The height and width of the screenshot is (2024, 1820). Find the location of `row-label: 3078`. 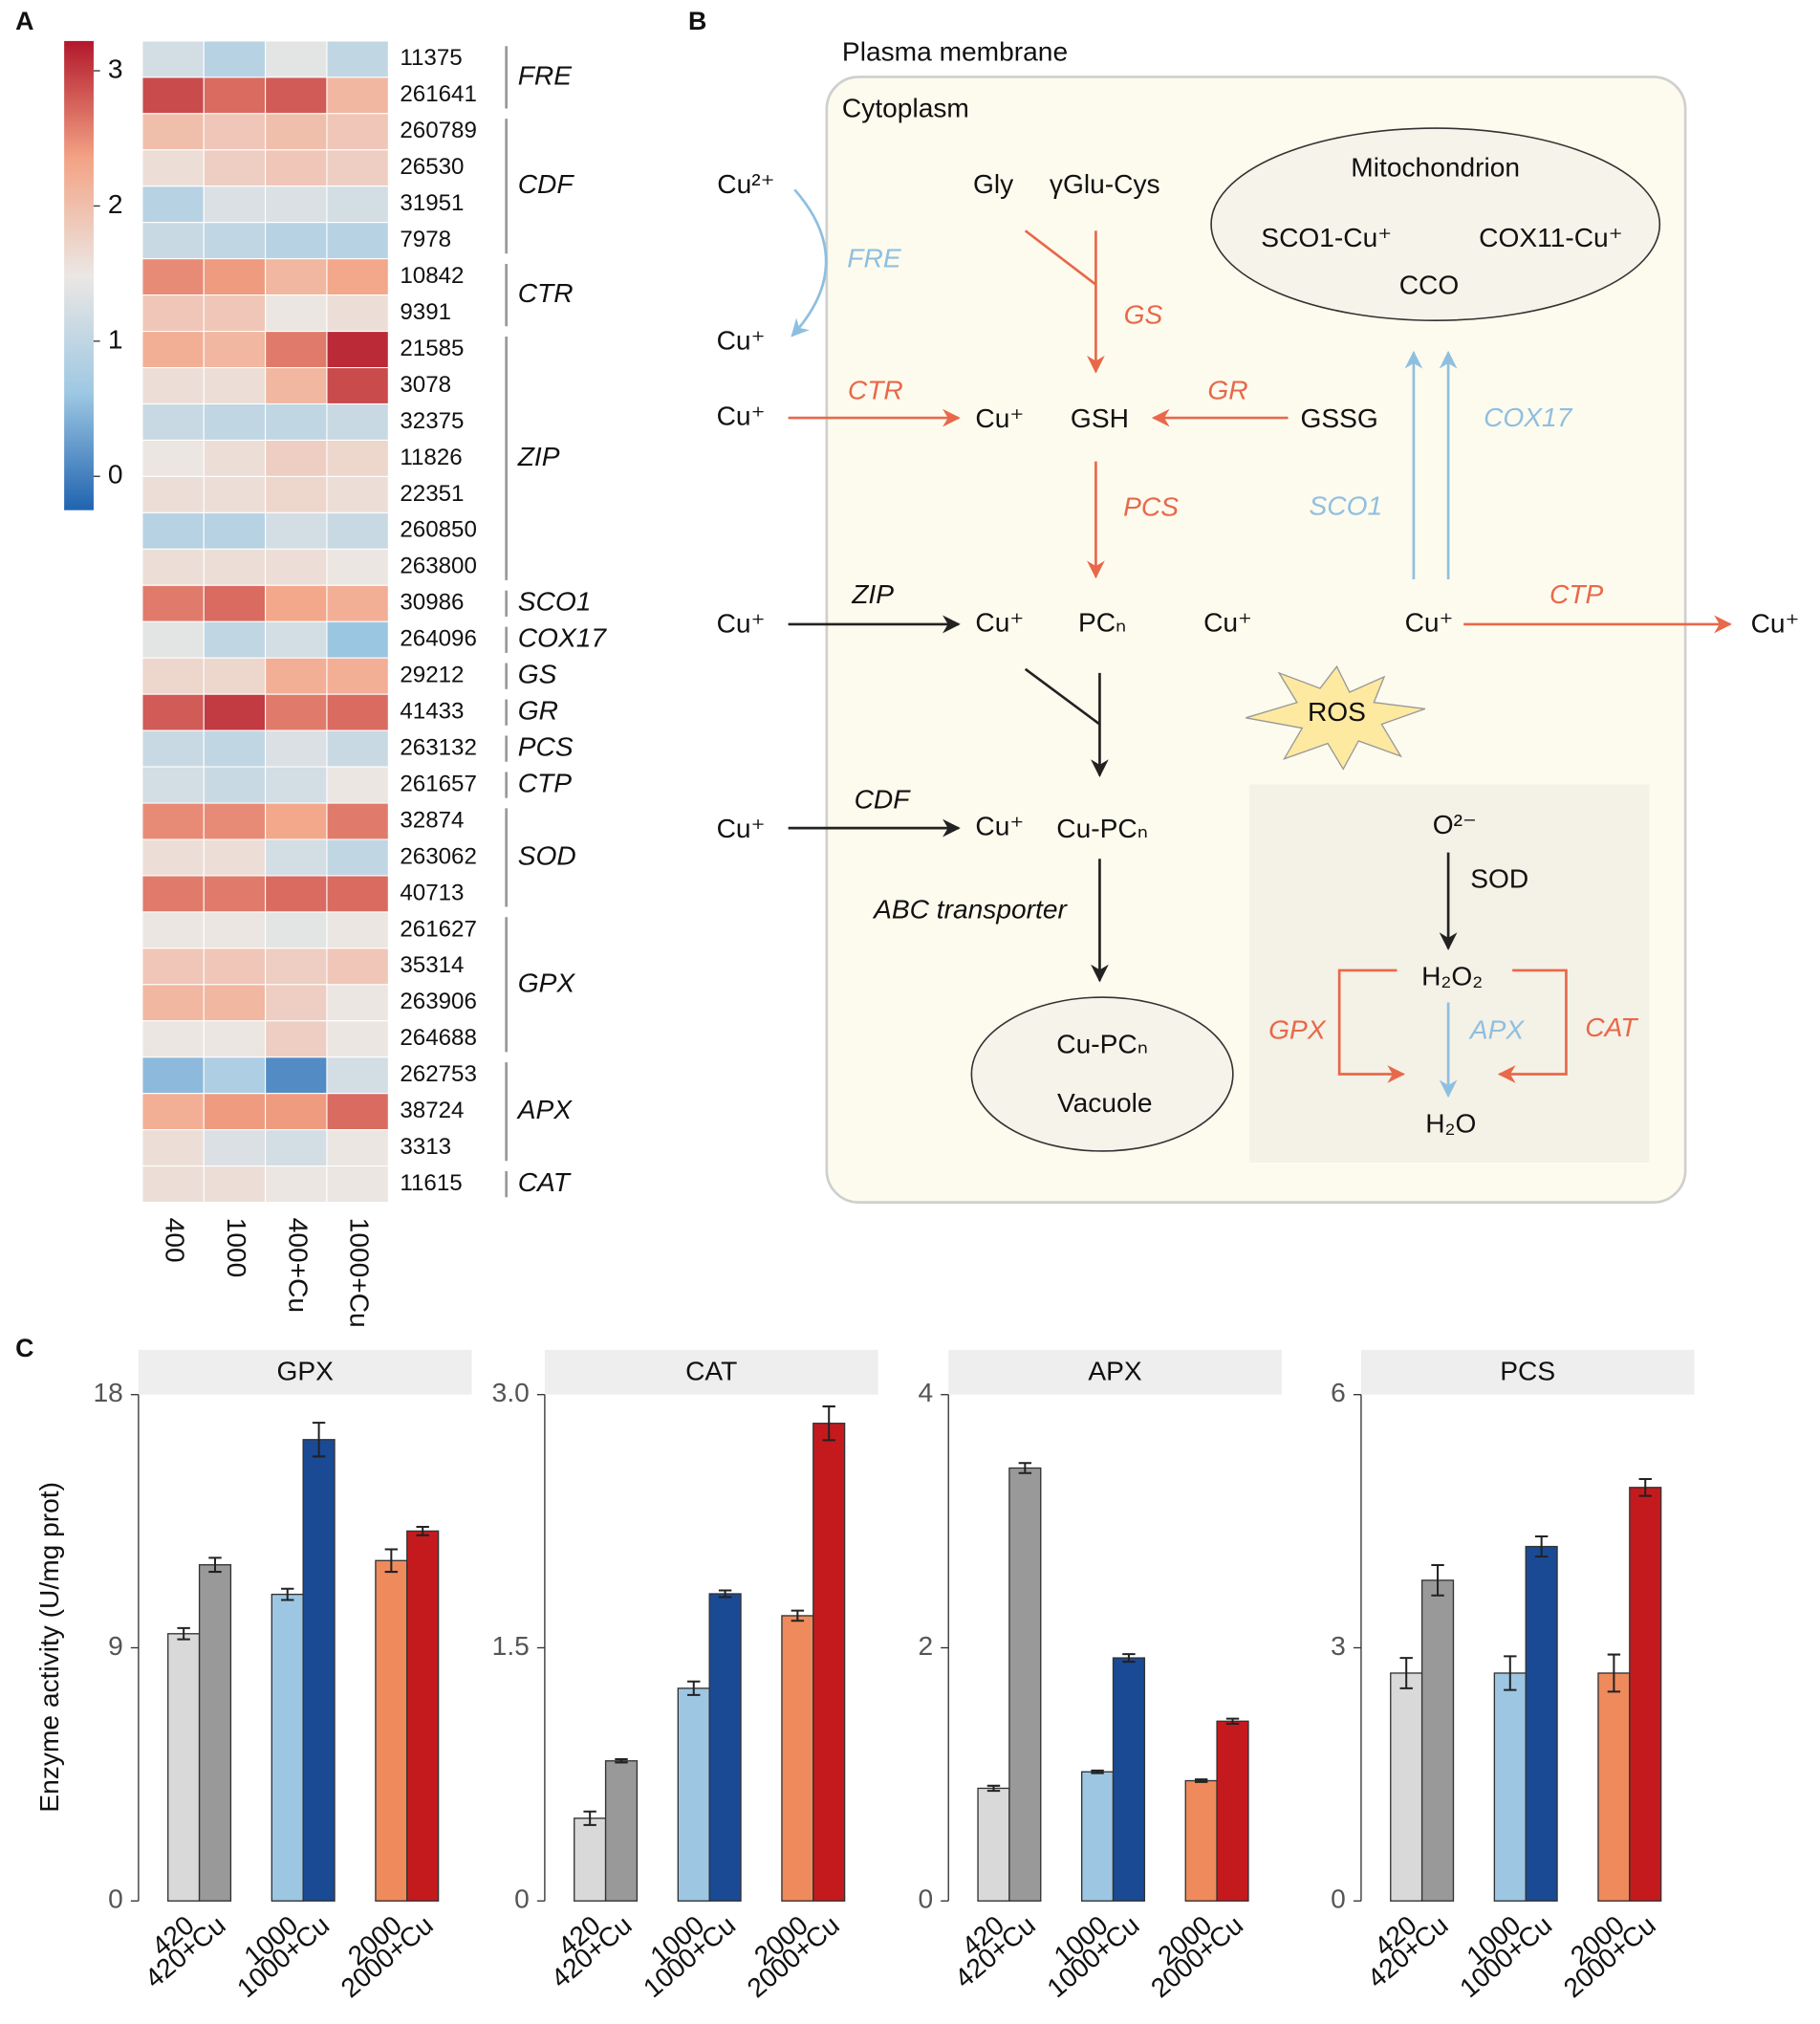

row-label: 3078 is located at coordinates (426, 385).